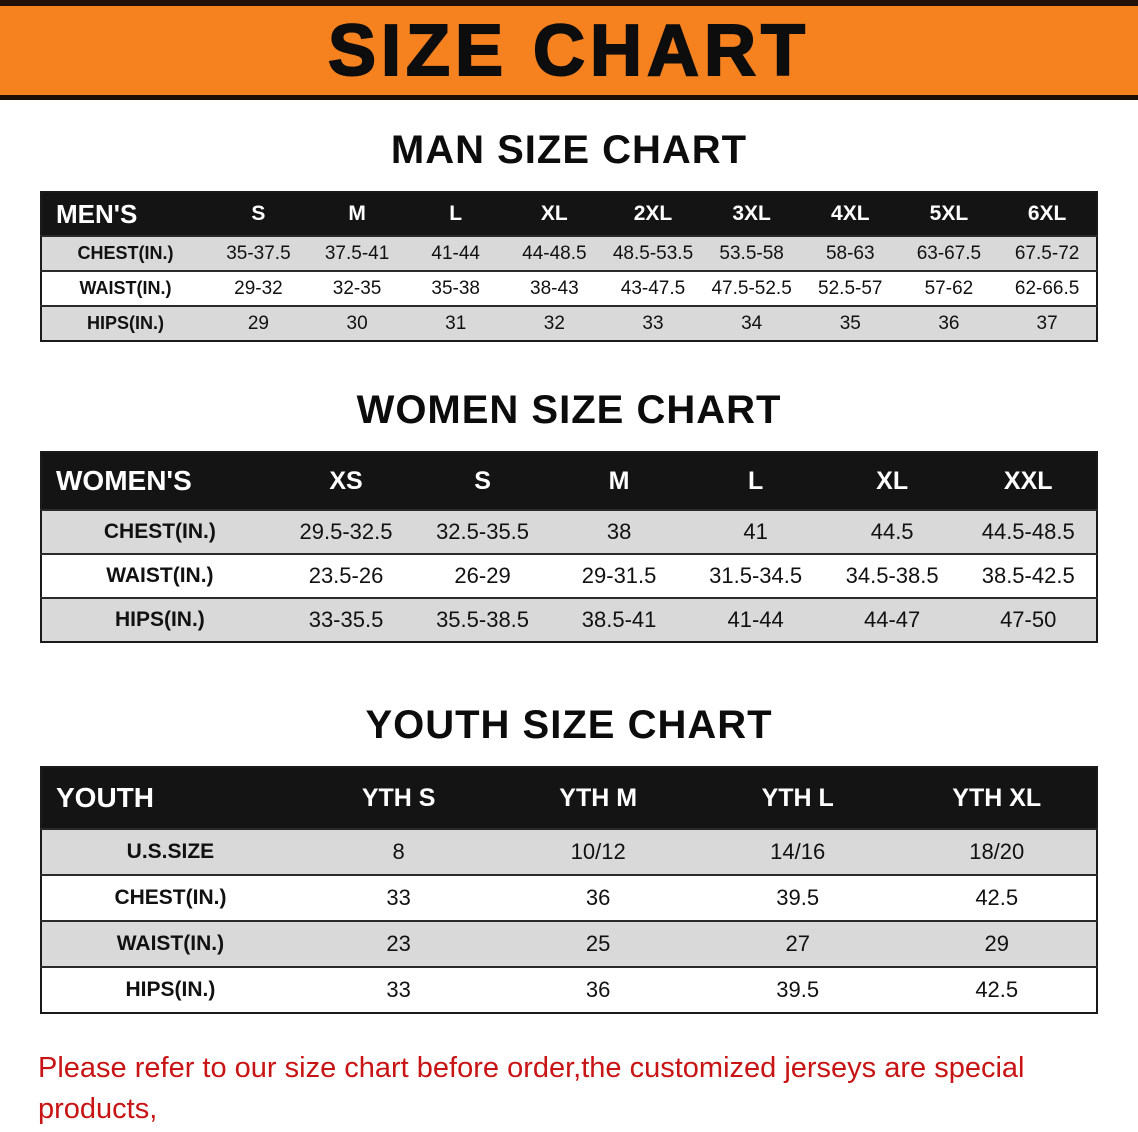 This screenshot has width=1138, height=1132. What do you see at coordinates (892, 531) in the screenshot?
I see `value-cell: 44.5` at bounding box center [892, 531].